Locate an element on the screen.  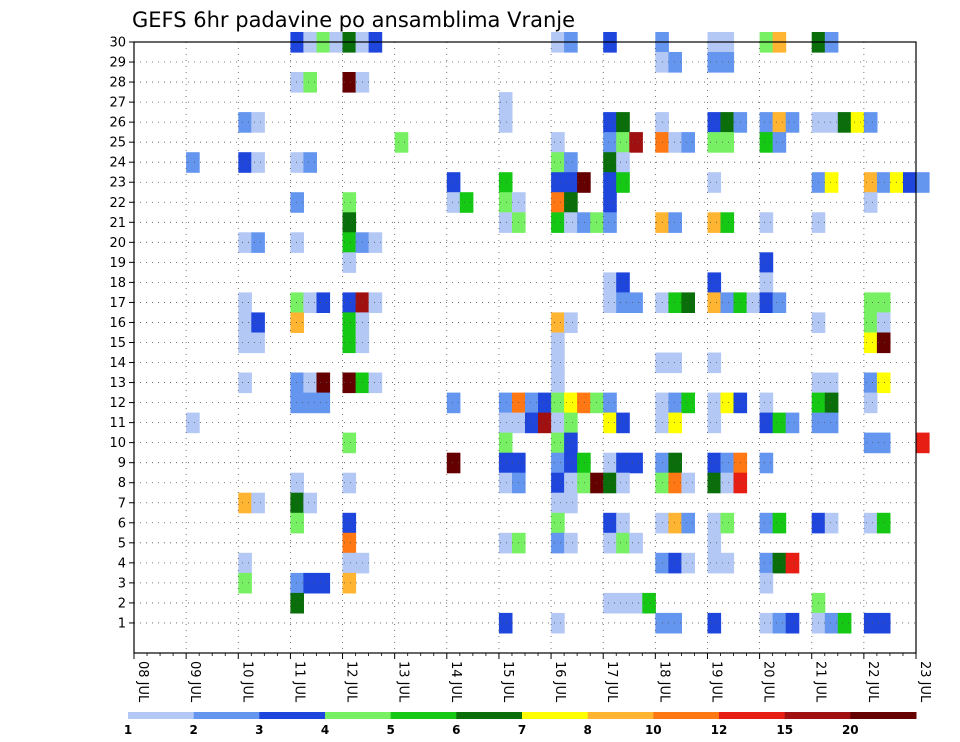
y-tick-label: 2 is located at coordinates (122, 603).